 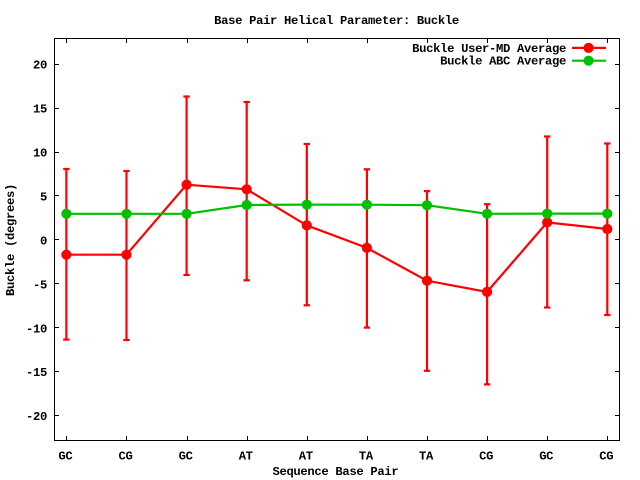 I want to click on svg-text: 5, so click(x=43, y=197).